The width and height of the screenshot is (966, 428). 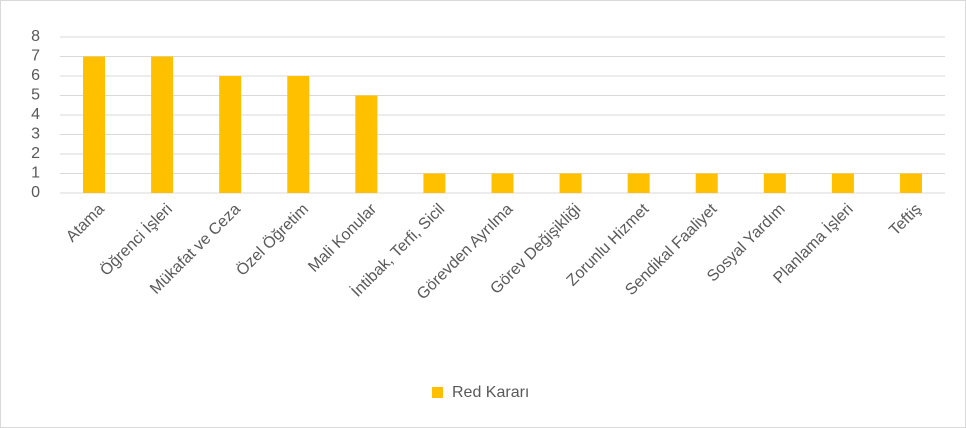 I want to click on y-tick-label: 5, so click(x=35, y=95).